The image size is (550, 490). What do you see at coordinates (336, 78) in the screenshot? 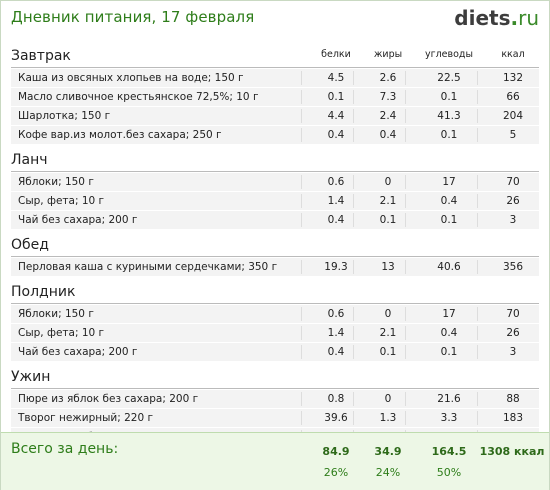
I see `food-protein: 4.5` at bounding box center [336, 78].